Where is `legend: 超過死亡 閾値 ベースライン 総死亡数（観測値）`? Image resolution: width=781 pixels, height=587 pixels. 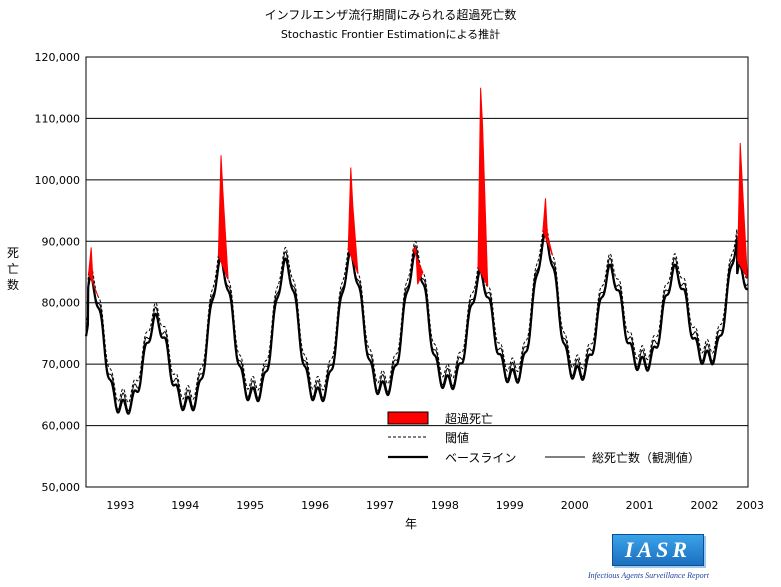 legend: 超過死亡 閾値 ベースライン 総死亡数（観測値） is located at coordinates (543, 438).